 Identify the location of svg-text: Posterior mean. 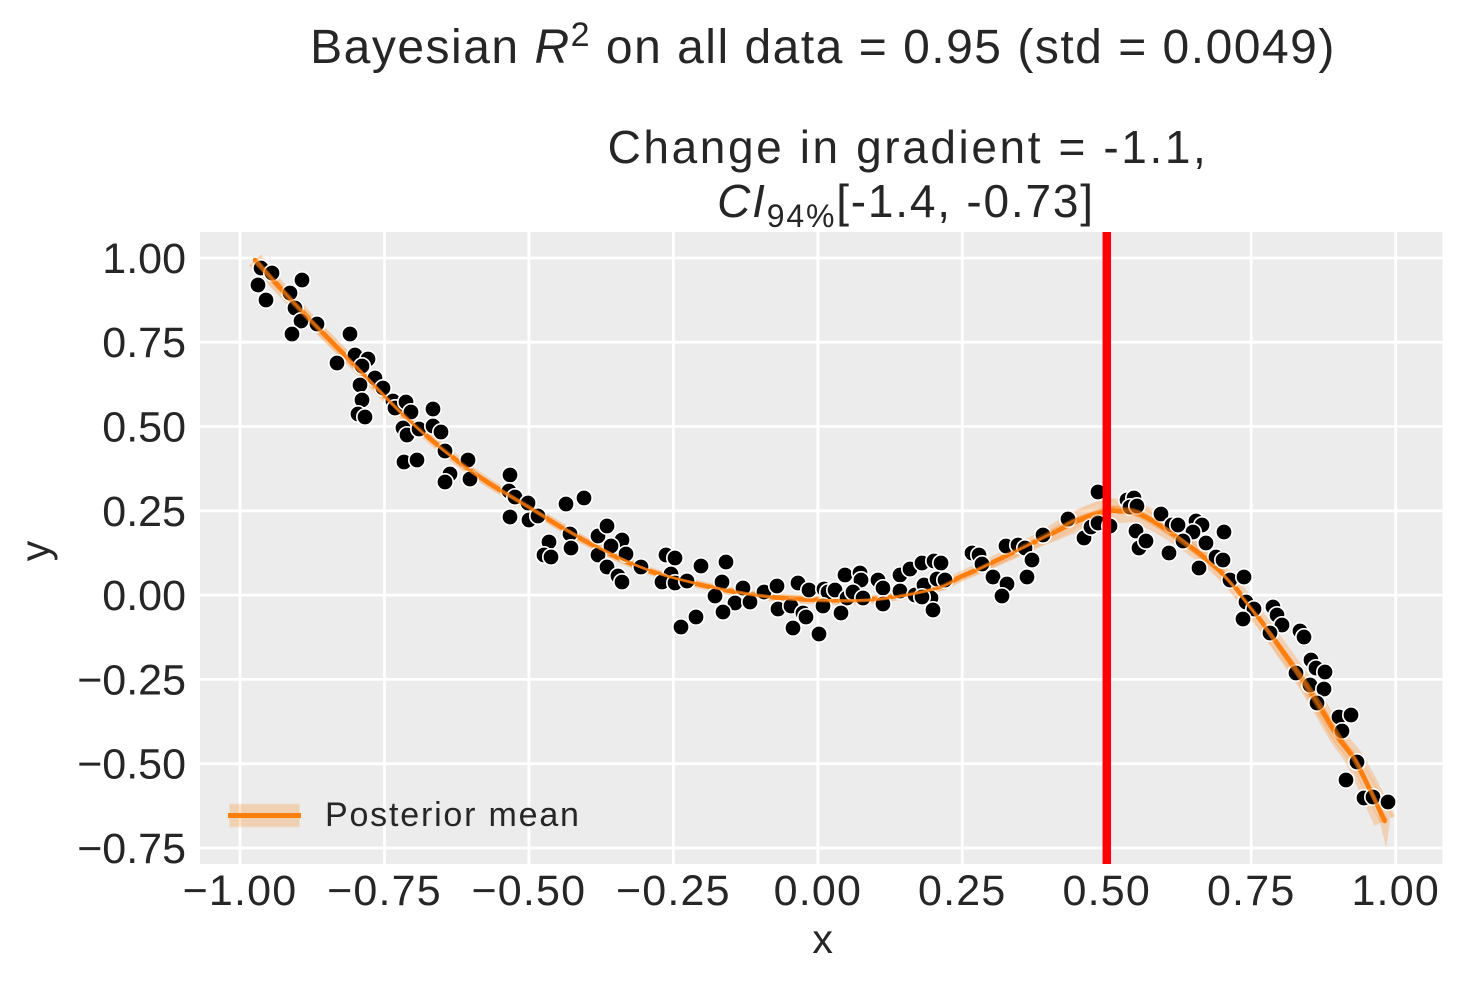
(453, 815).